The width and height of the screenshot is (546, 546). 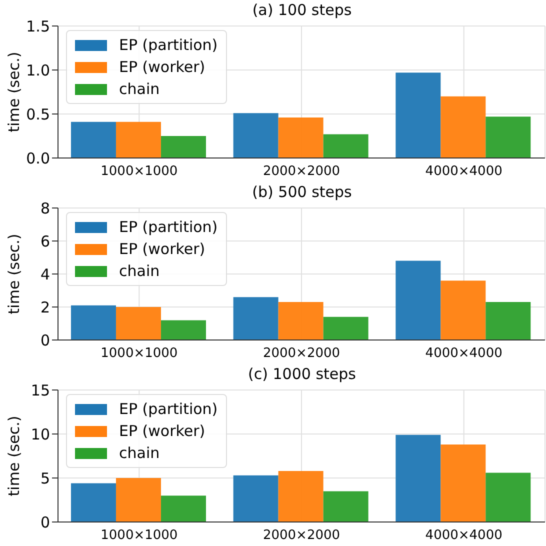 I want to click on y-tick-label: 1.5, so click(x=38, y=26).